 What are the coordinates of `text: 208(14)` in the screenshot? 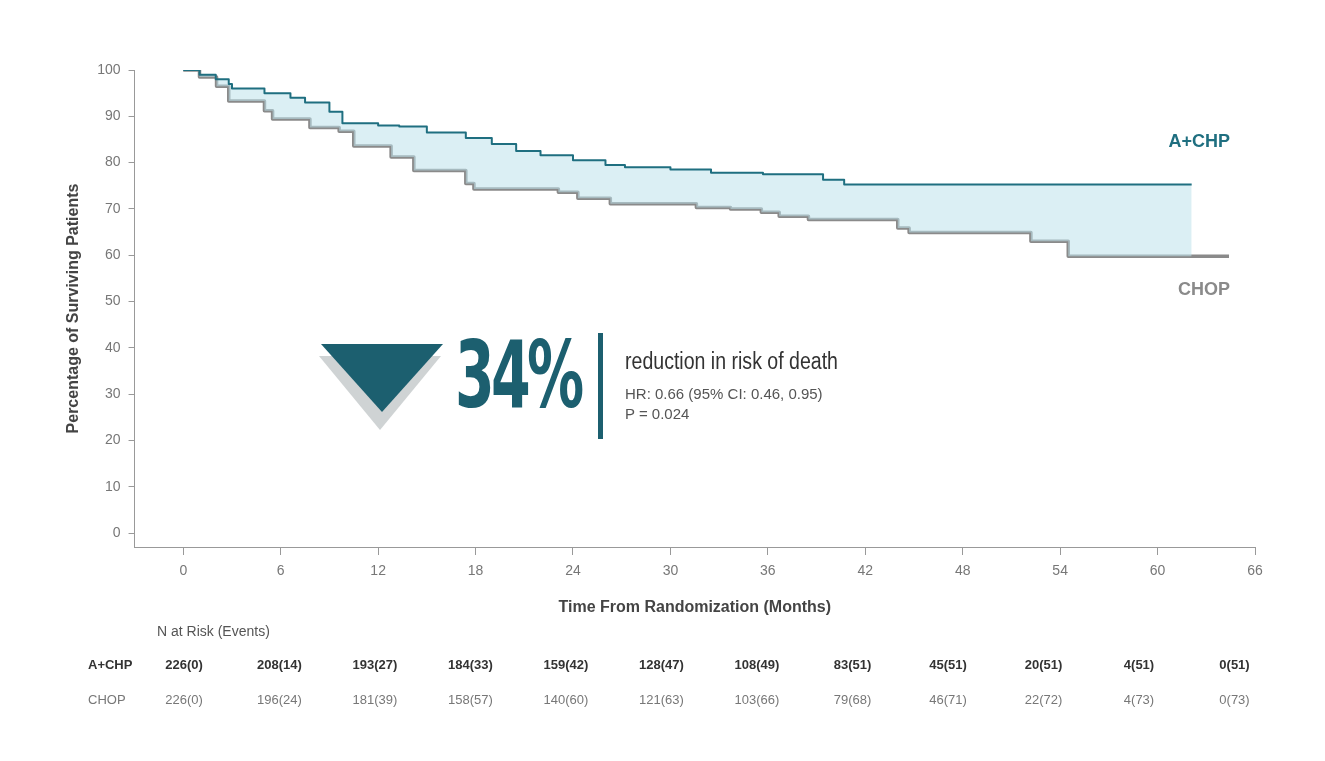 It's located at (279, 664).